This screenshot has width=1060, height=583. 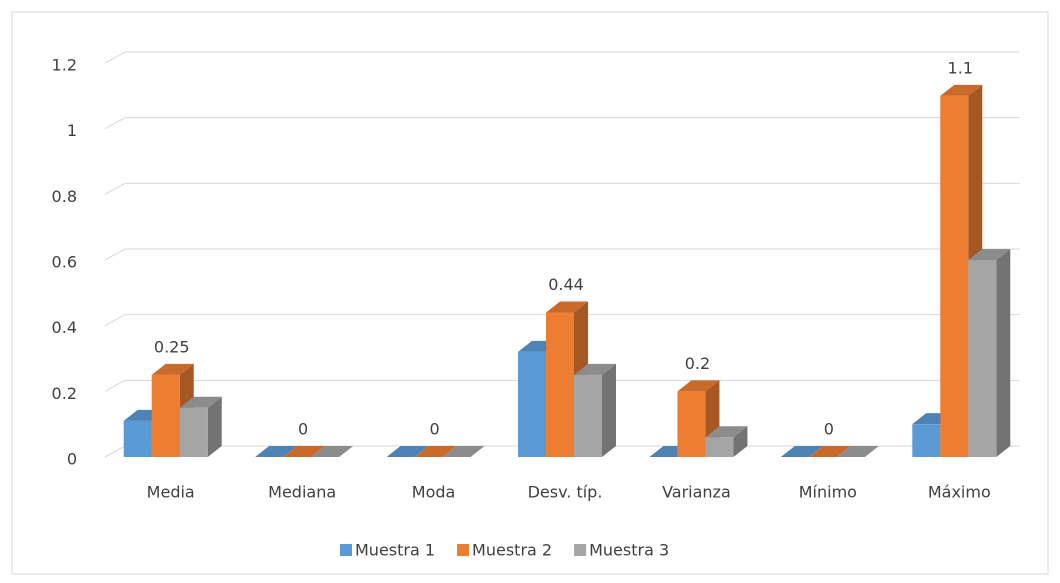 I want to click on data-label: 0.25, so click(x=172, y=346).